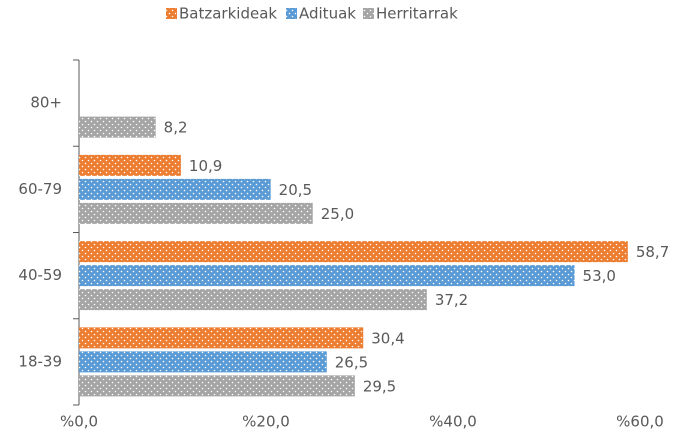  What do you see at coordinates (295, 190) in the screenshot?
I see `value-label: 20,5` at bounding box center [295, 190].